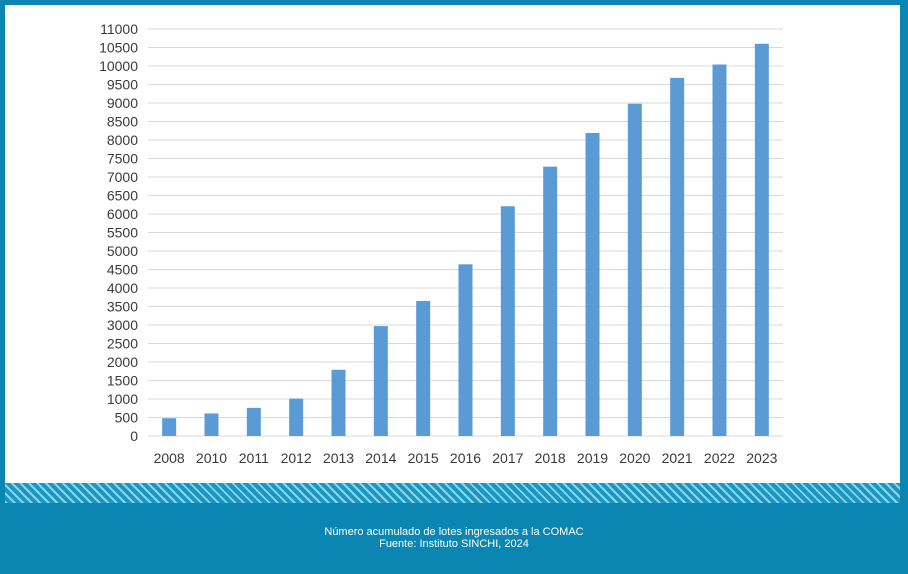 The image size is (908, 574). What do you see at coordinates (550, 458) in the screenshot?
I see `x-tick-label: 2018` at bounding box center [550, 458].